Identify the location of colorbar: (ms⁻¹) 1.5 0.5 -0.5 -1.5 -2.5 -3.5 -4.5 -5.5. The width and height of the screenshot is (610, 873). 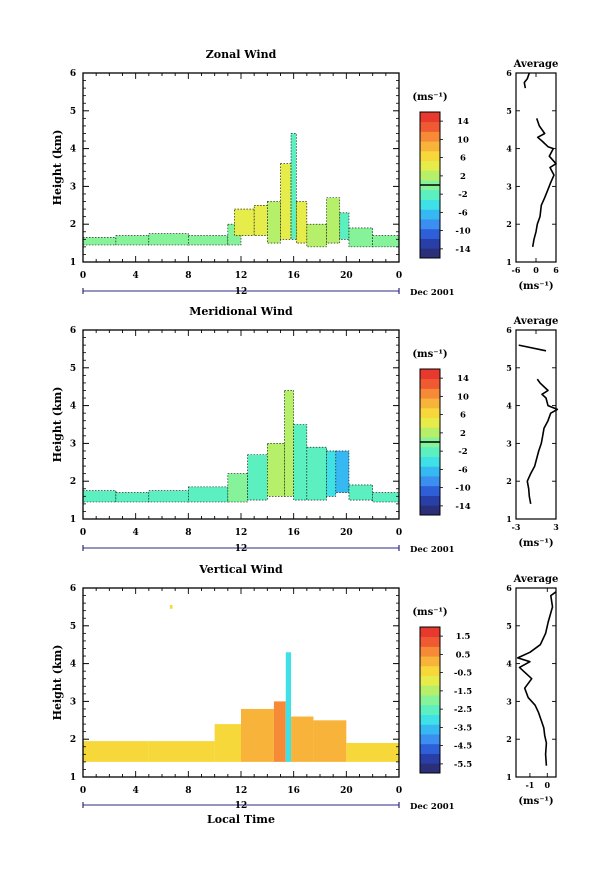
(442, 690).